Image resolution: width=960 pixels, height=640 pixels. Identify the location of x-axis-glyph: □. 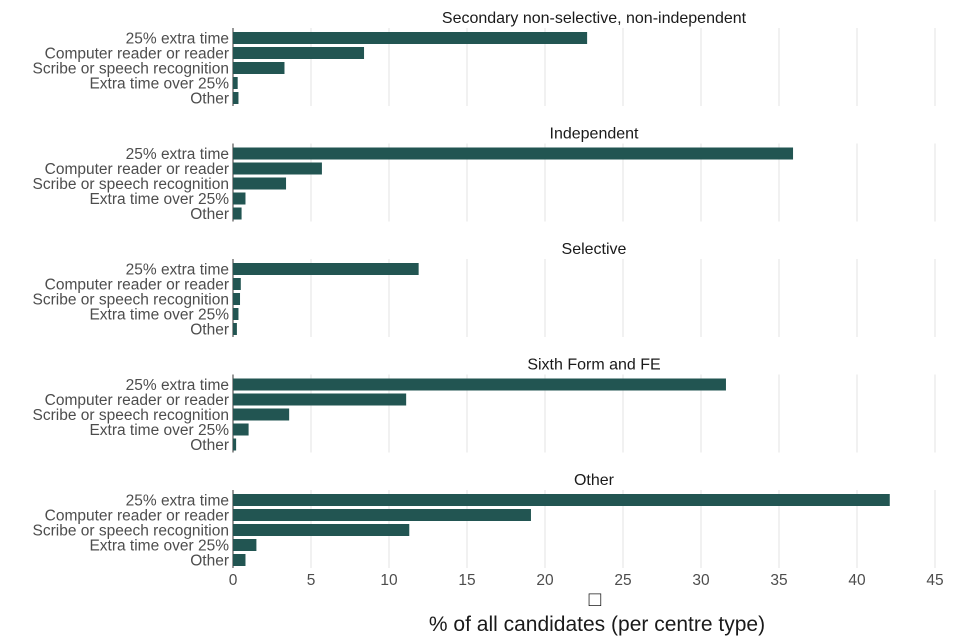
(595, 599).